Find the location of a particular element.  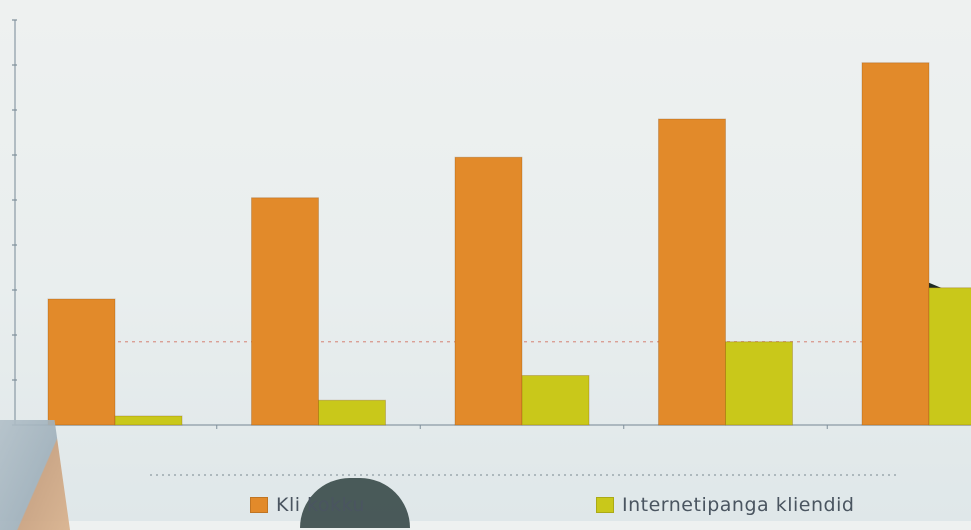

legend-label-total: Kli kokku is located at coordinates (320, 505).